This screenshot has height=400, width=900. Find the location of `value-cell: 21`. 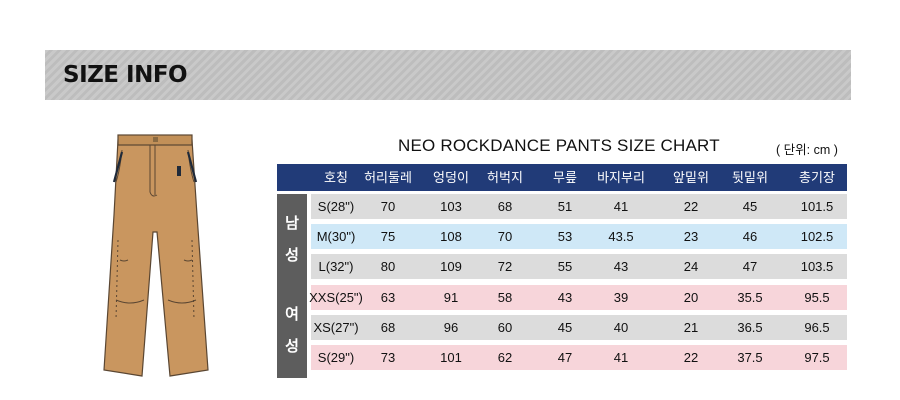

value-cell: 21 is located at coordinates (691, 327).